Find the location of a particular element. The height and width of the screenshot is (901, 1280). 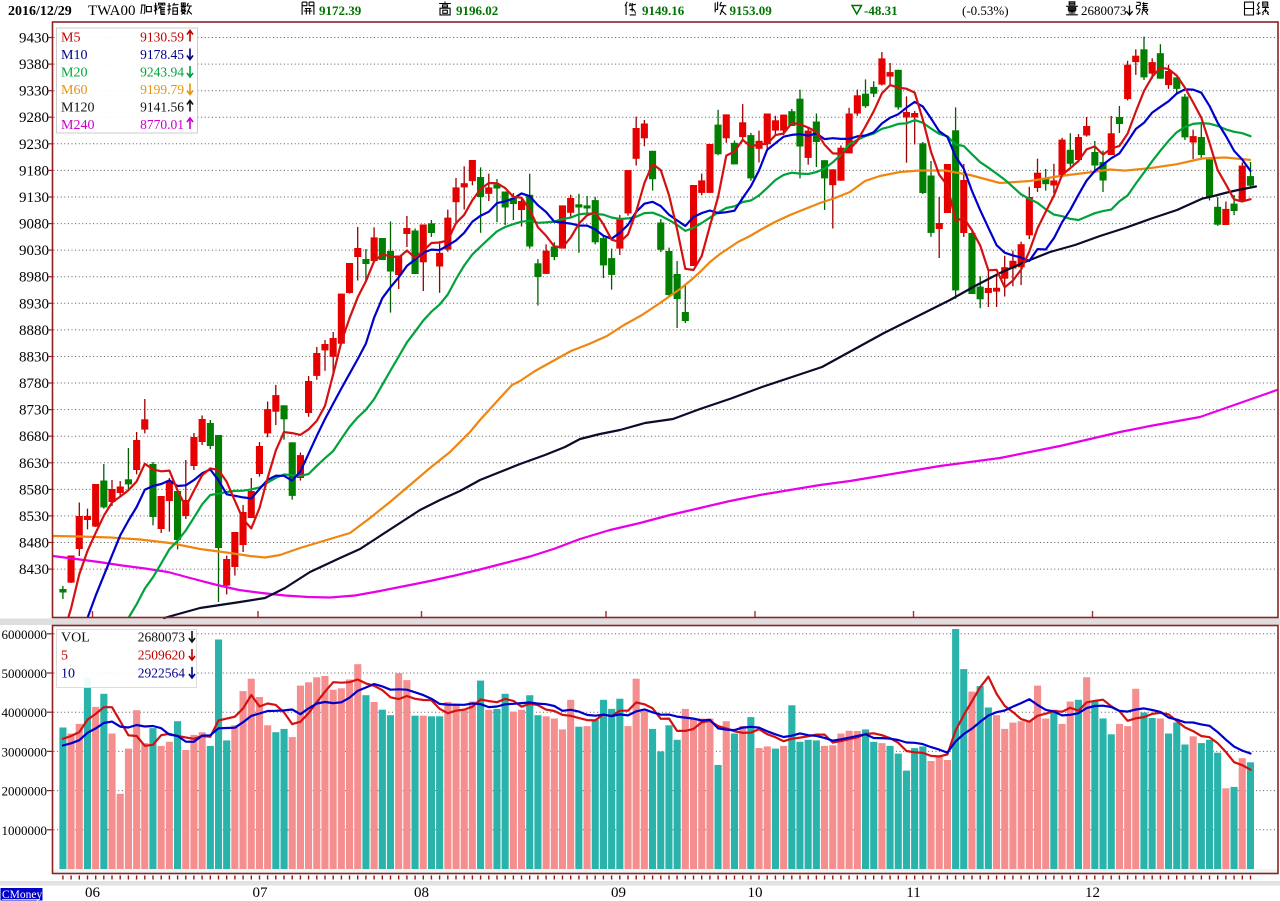

svg-text: 9130.59 is located at coordinates (162, 37).